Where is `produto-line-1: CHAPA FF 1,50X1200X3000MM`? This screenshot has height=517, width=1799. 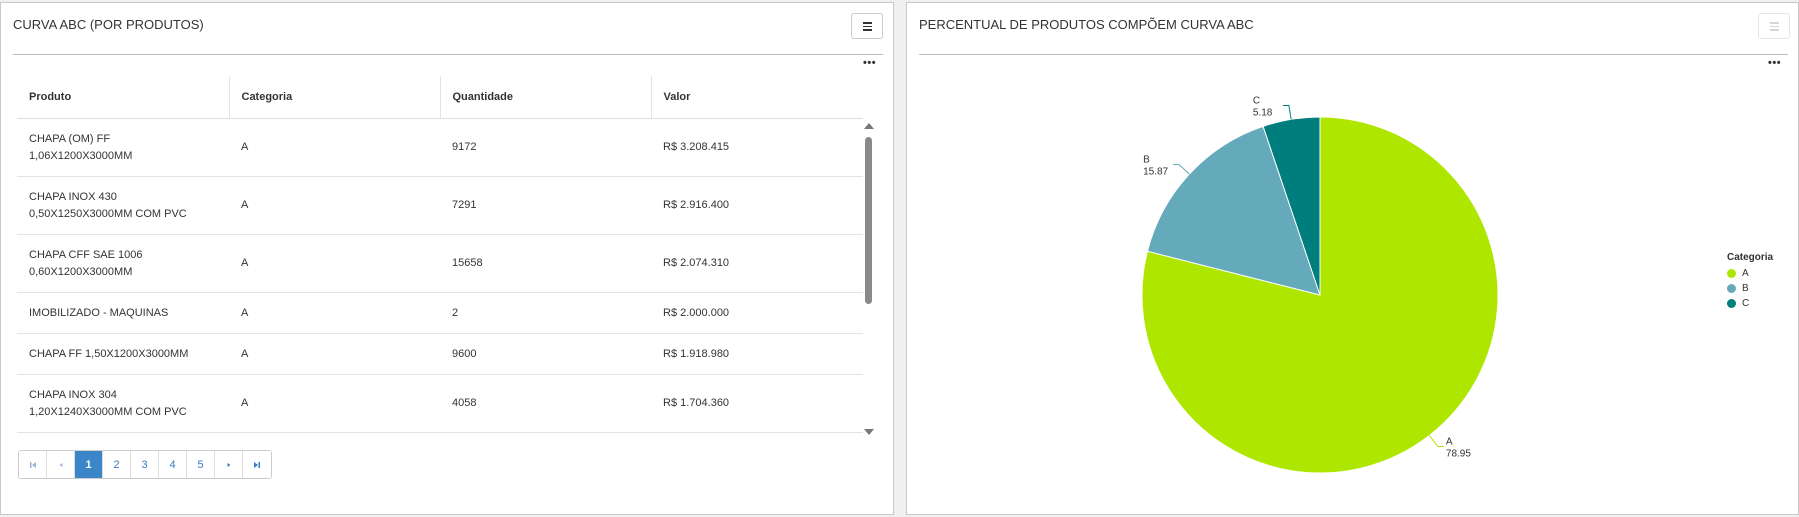
produto-line-1: CHAPA FF 1,50X1200X3000MM is located at coordinates (109, 353).